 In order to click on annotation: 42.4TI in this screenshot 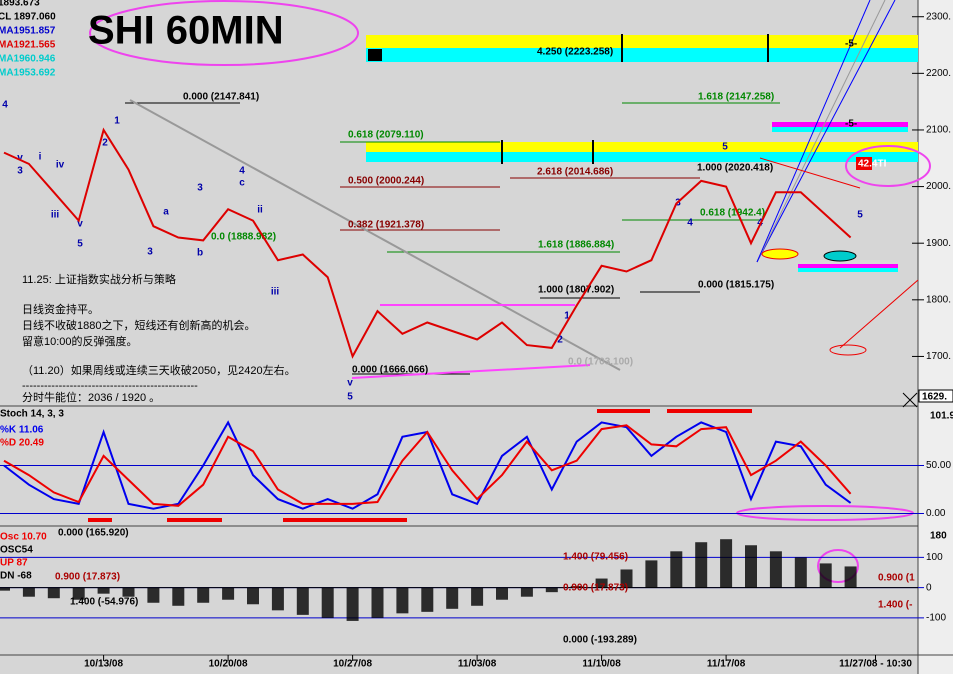, I will do `click(872, 164)`.